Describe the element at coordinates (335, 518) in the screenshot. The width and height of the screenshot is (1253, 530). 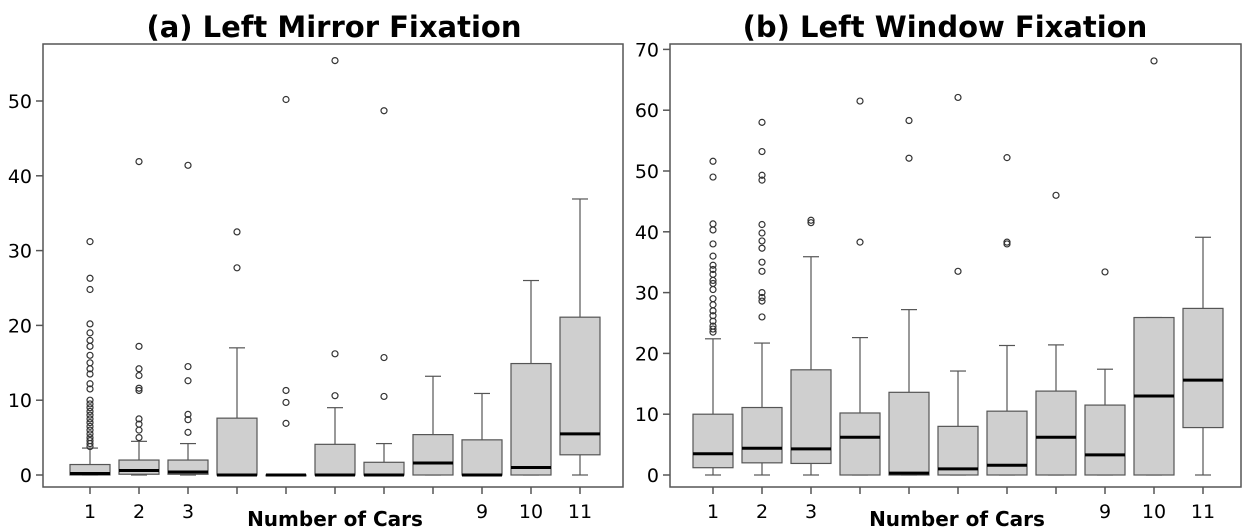
I see `chart-a-xlabel: Number of Cars` at that location.